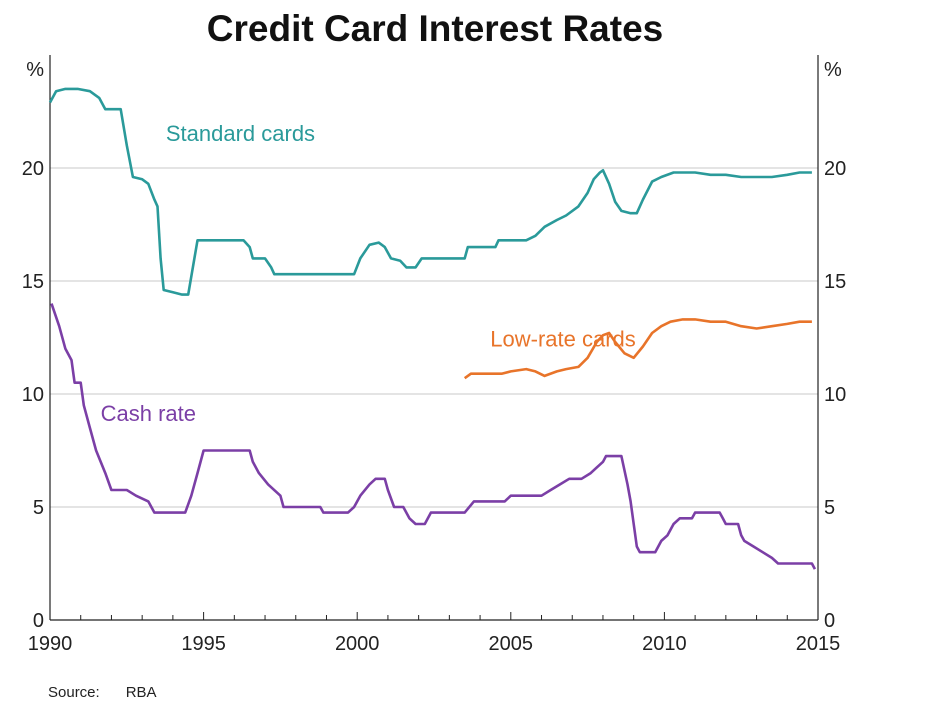 Image resolution: width=940 pixels, height=705 pixels. I want to click on y-tick-label-left: 20, so click(33, 169).